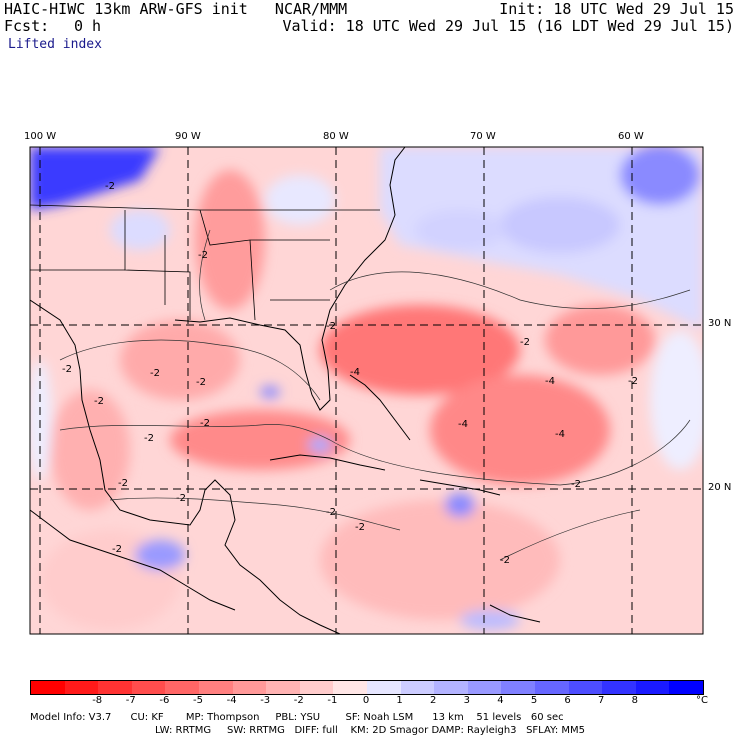 Image resolution: width=740 pixels, height=740 pixels. What do you see at coordinates (483, 136) in the screenshot?
I see `lon-label-70w: 70 W` at bounding box center [483, 136].